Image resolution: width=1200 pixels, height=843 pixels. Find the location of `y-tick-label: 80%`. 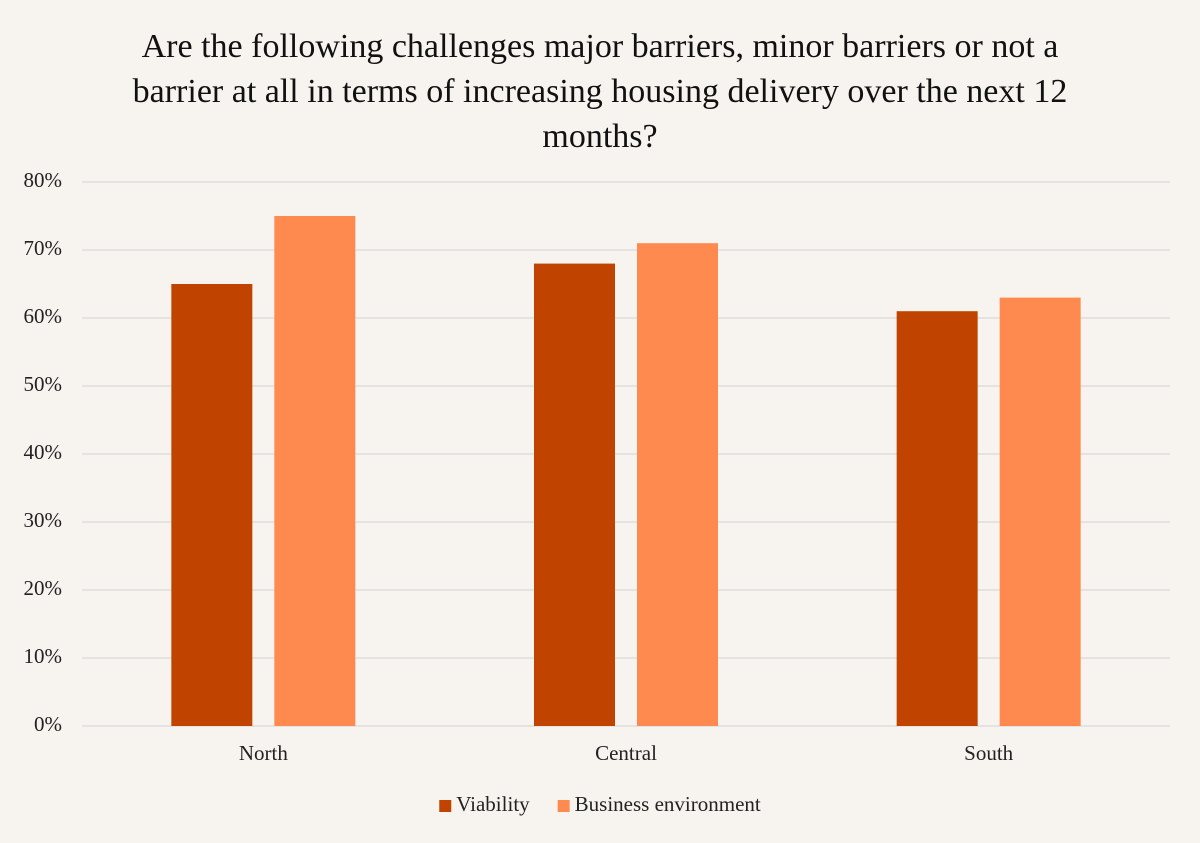

y-tick-label: 80% is located at coordinates (43, 180).